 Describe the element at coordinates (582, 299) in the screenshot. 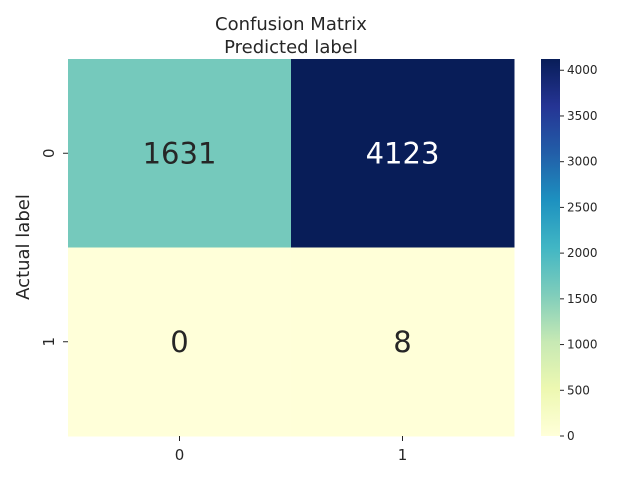

I see `colorbar-tick-label: 1500` at that location.